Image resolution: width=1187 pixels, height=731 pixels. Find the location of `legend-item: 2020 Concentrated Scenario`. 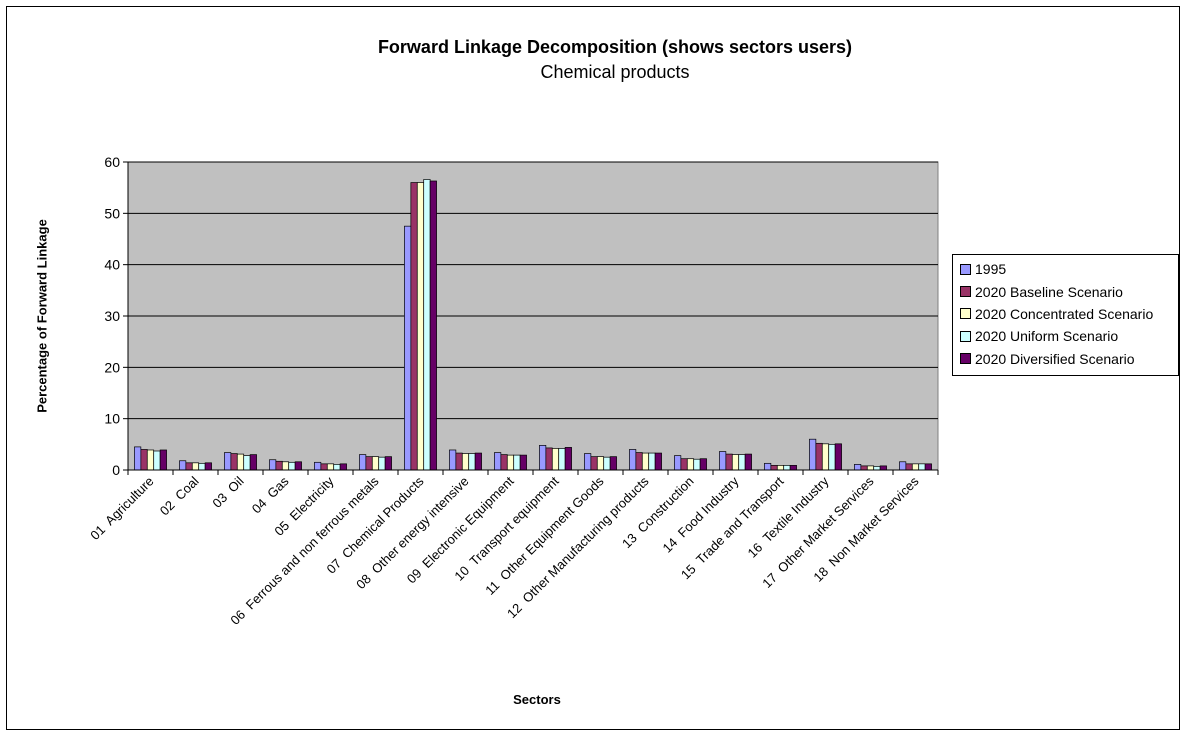

legend-item: 2020 Concentrated Scenario is located at coordinates (1069, 314).